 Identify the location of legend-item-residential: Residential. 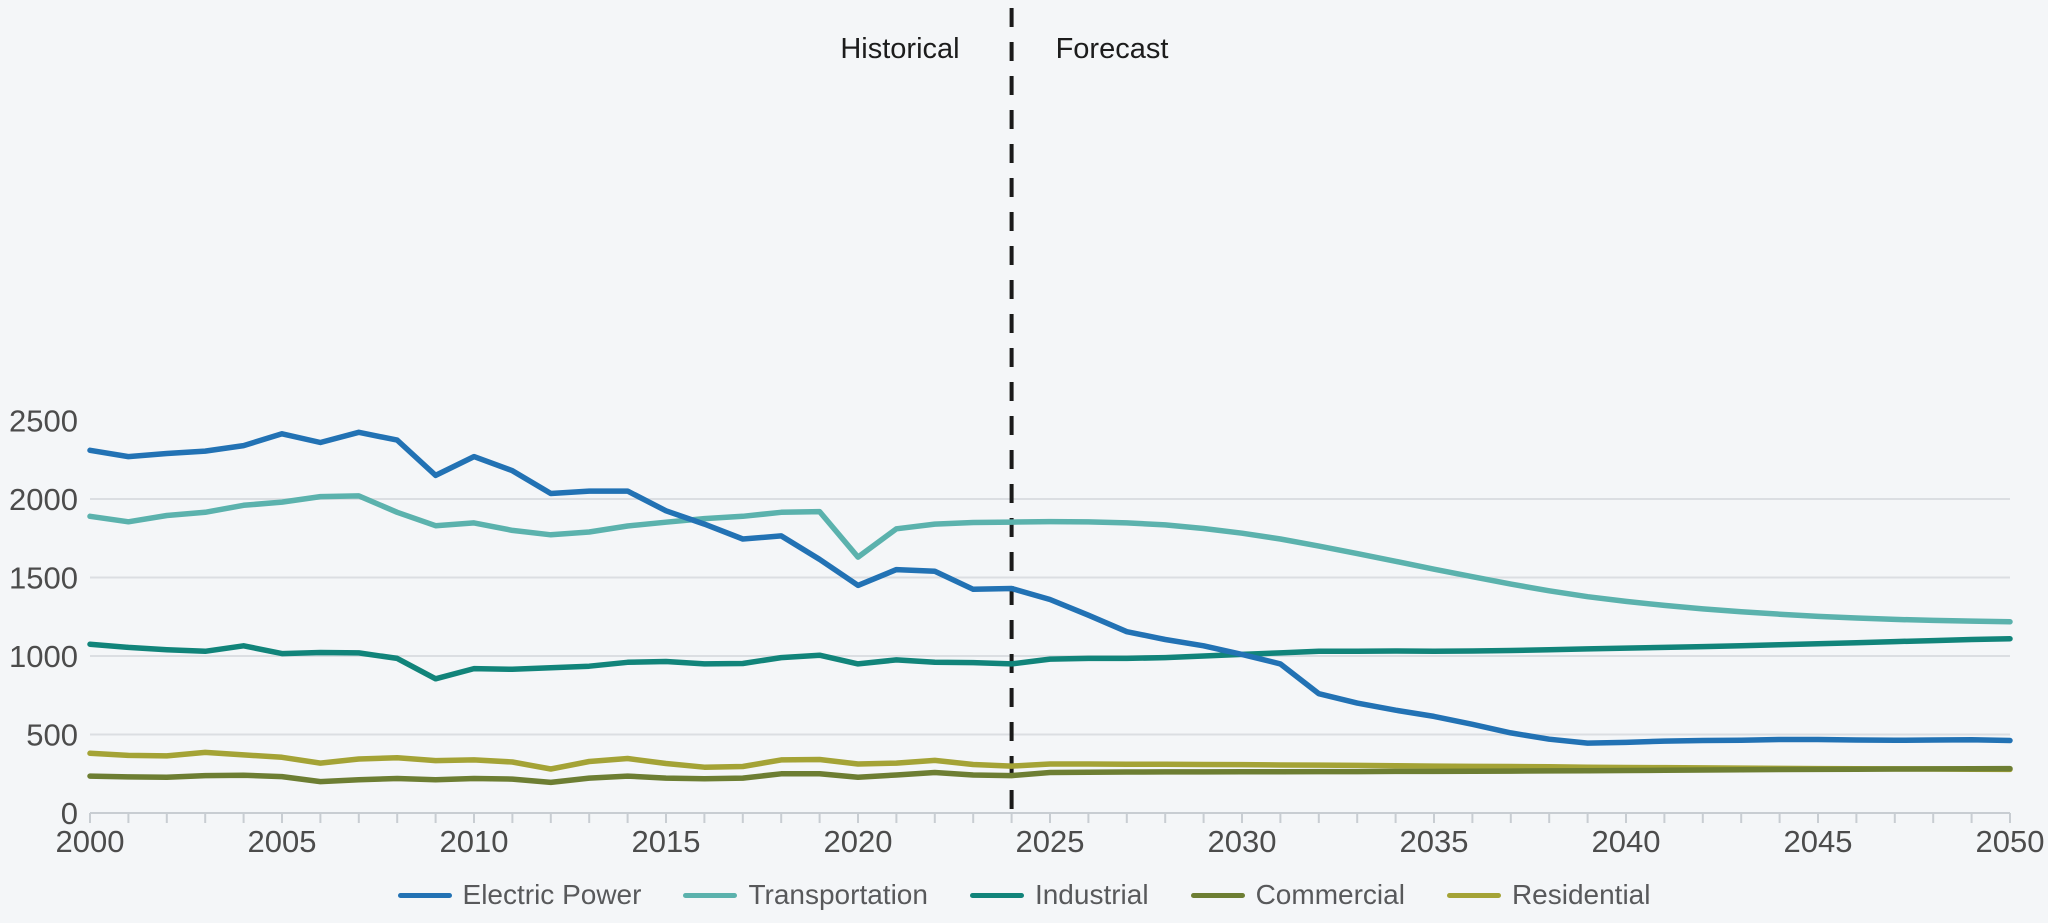
(1548, 895).